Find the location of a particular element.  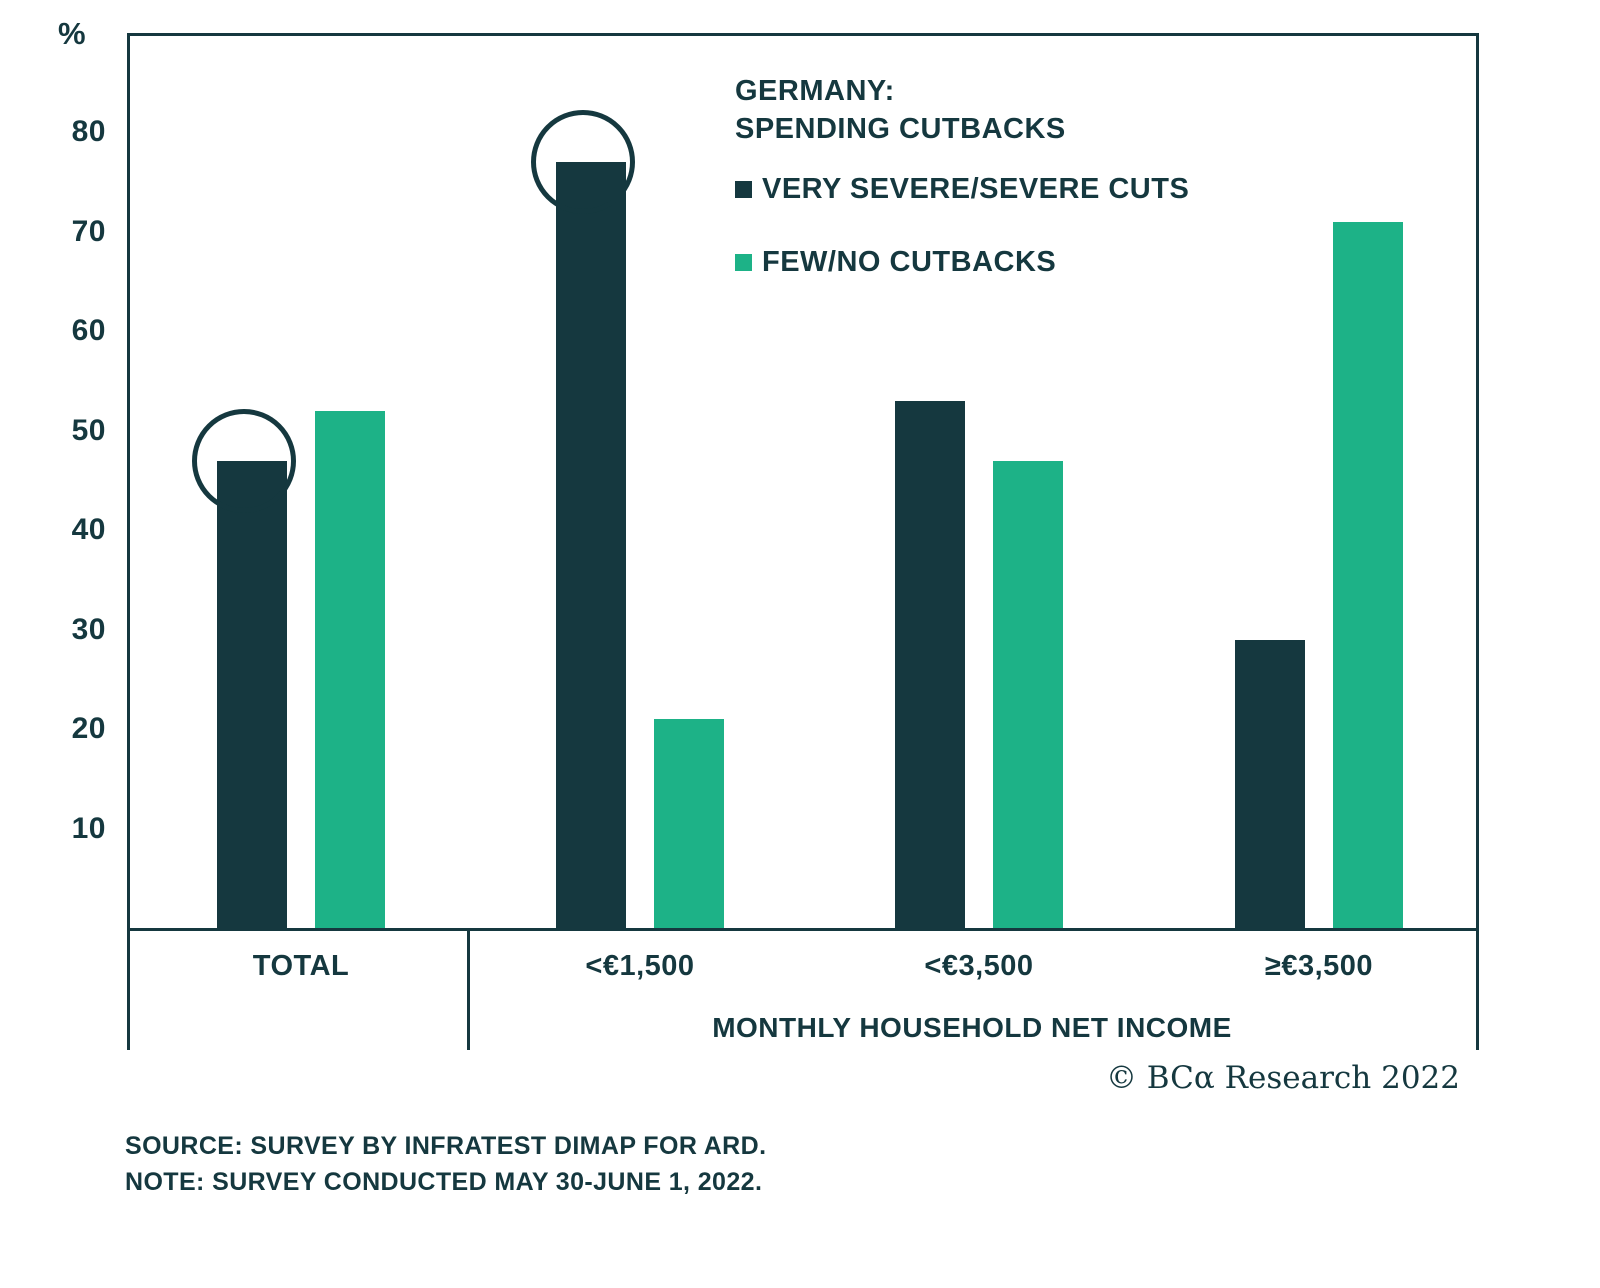

x-axis-label: MONTHLY HOUSEHOLD NET INCOME is located at coordinates (972, 1027).